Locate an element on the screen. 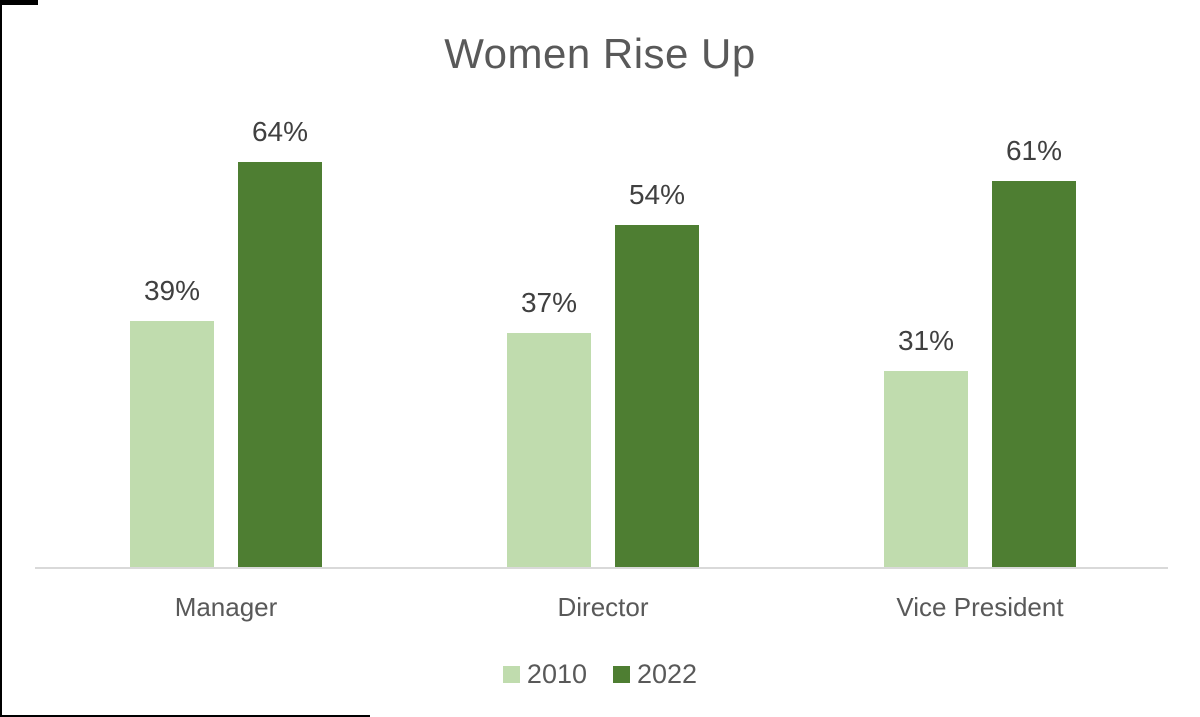 Image resolution: width=1200 pixels, height=717 pixels. category-label-manager: Manager is located at coordinates (226, 607).